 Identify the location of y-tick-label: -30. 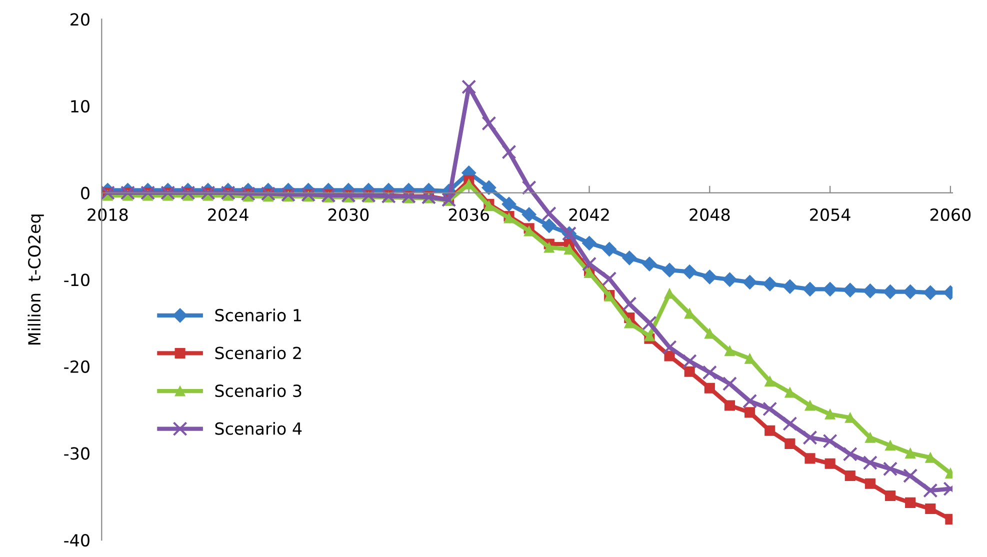
(77, 453).